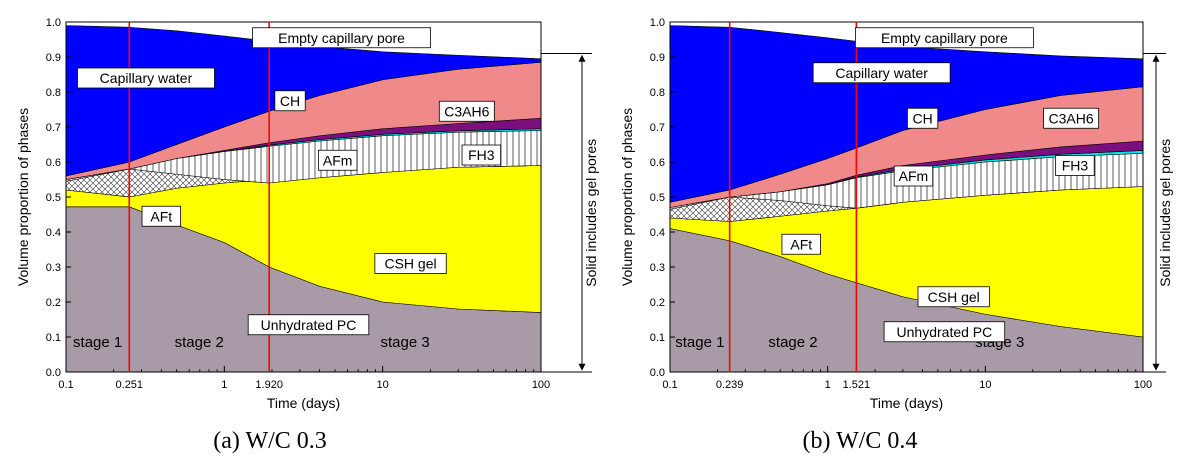 The width and height of the screenshot is (1178, 464). What do you see at coordinates (130, 385) in the screenshot?
I see `stage-marker-label: 0.251` at bounding box center [130, 385].